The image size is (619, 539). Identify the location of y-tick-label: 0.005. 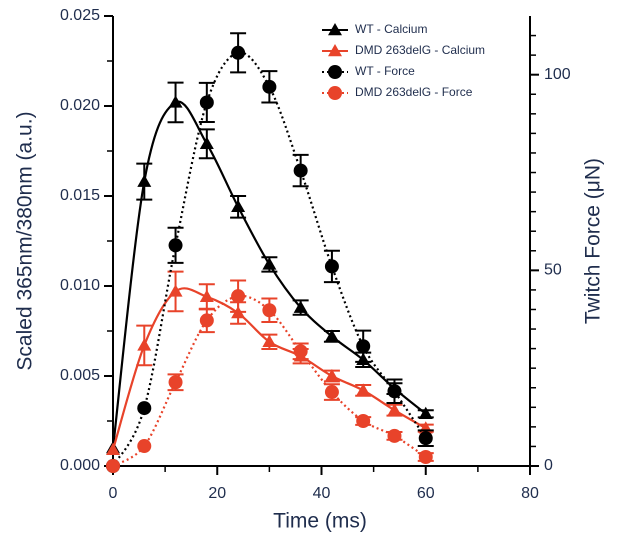
(80, 375).